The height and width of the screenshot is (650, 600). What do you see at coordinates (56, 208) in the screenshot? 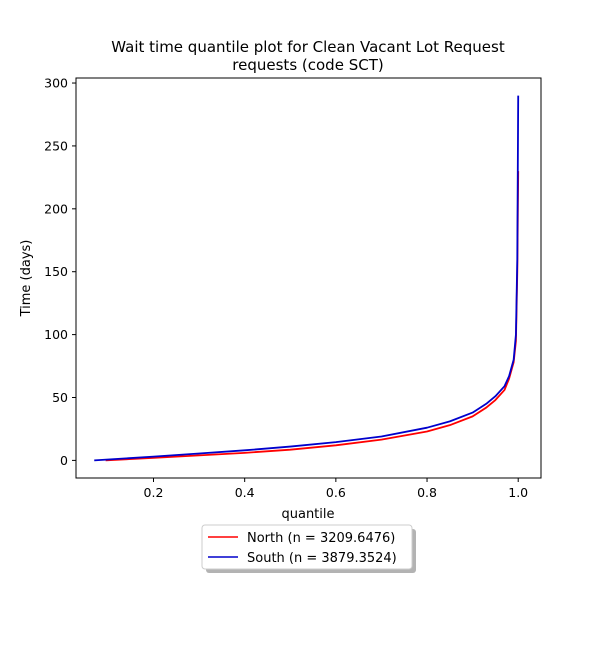
I see `y-tick-label: 200` at bounding box center [56, 208].